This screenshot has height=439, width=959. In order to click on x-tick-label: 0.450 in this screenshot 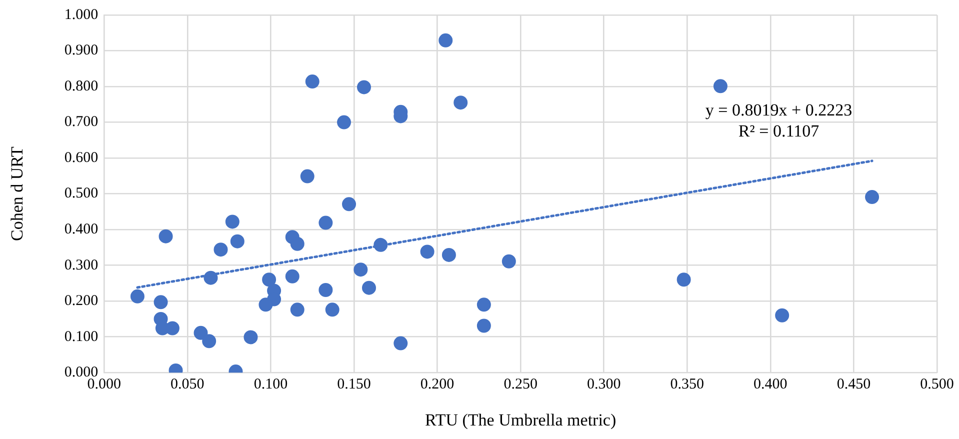, I will do `click(853, 384)`.